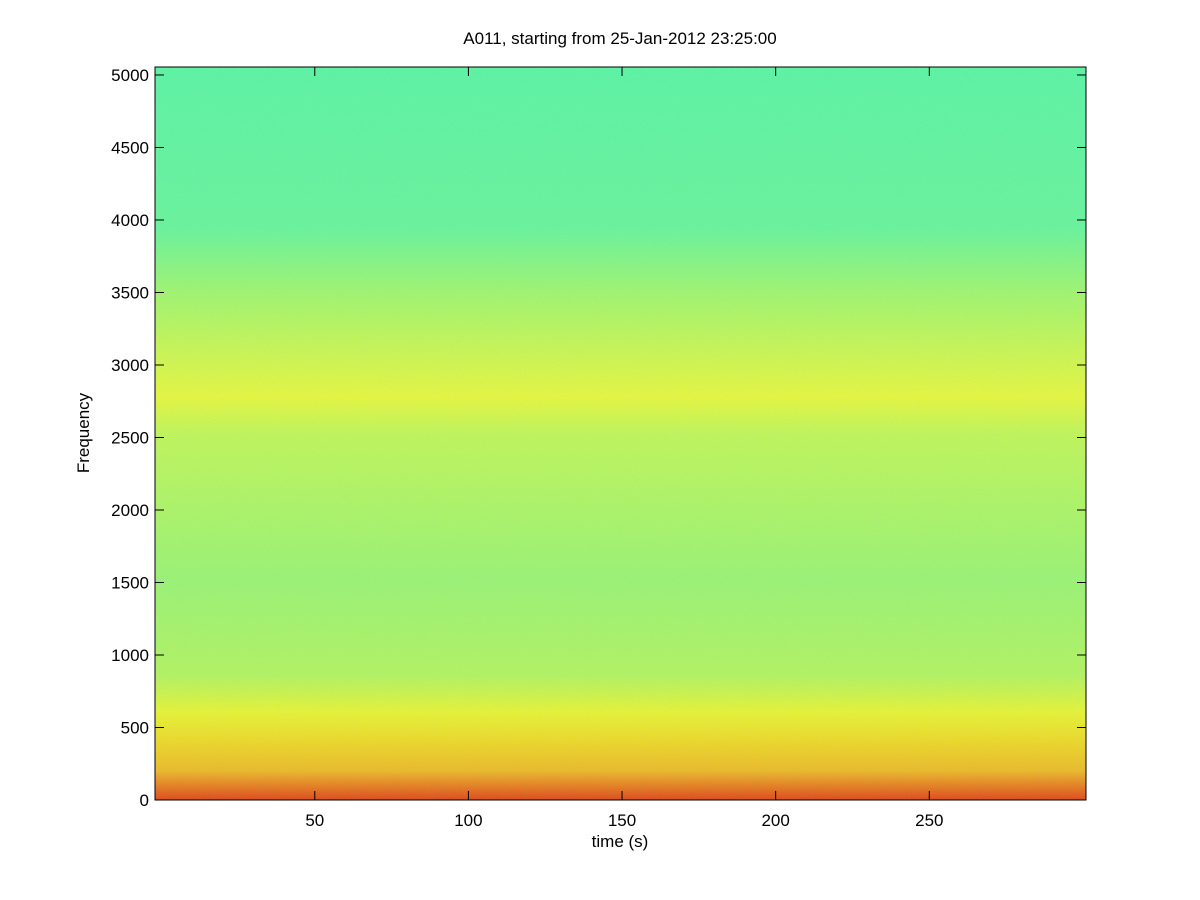 The width and height of the screenshot is (1200, 900). What do you see at coordinates (130, 510) in the screenshot?
I see `y-tick-label: 2000` at bounding box center [130, 510].